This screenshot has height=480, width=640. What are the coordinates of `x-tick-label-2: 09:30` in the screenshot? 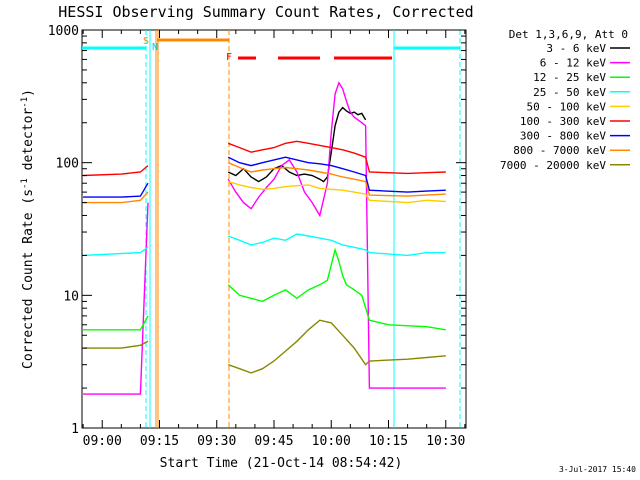 It's located at (216, 441).